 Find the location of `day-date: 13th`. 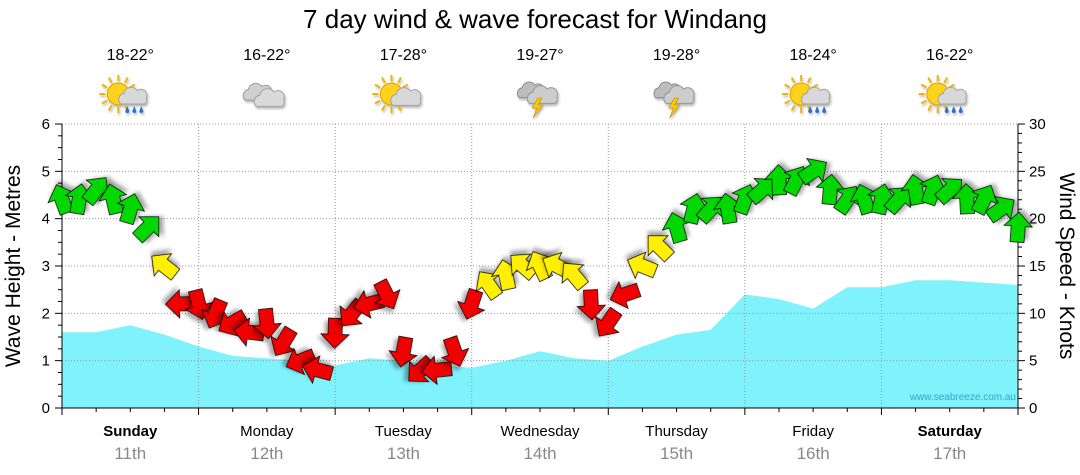

day-date: 13th is located at coordinates (403, 453).